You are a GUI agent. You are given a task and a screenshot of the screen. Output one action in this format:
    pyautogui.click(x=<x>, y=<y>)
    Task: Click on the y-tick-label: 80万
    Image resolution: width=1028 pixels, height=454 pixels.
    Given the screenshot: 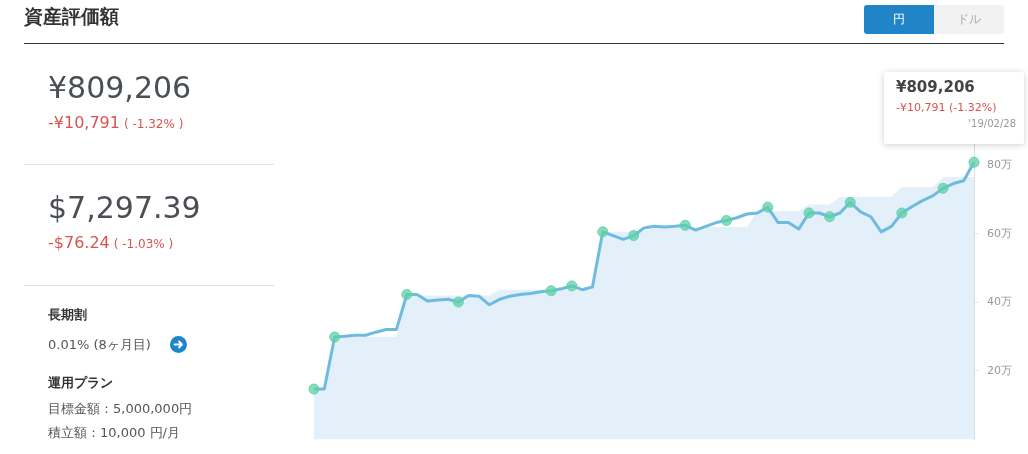 What is the action you would take?
    pyautogui.click(x=999, y=165)
    